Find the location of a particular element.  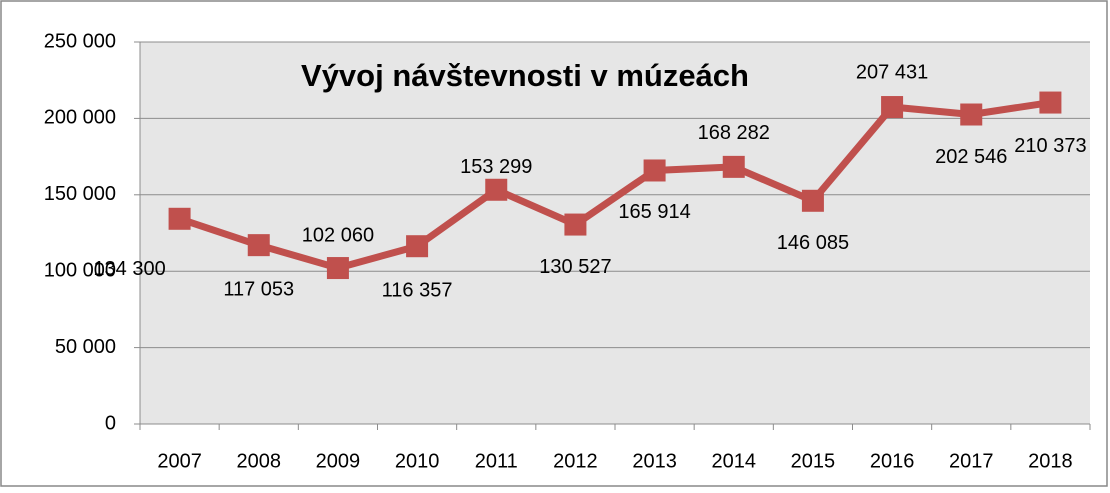

data-label: 168 282 is located at coordinates (734, 133).